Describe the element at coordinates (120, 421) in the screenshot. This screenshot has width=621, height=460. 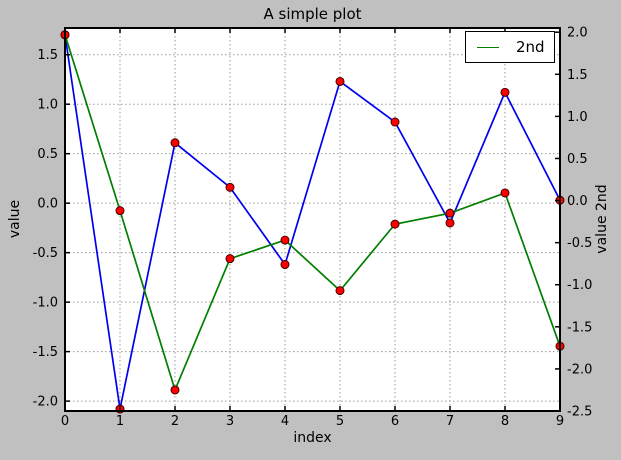
I see `x-tick-label: 1` at that location.